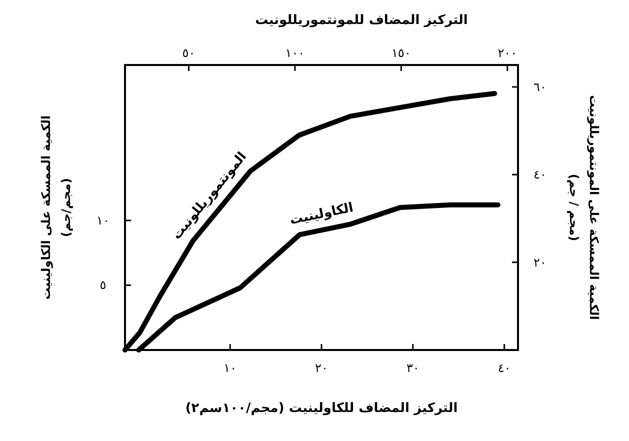  Describe the element at coordinates (540, 175) in the screenshot. I see `y-tick-label: ٤٠` at that location.